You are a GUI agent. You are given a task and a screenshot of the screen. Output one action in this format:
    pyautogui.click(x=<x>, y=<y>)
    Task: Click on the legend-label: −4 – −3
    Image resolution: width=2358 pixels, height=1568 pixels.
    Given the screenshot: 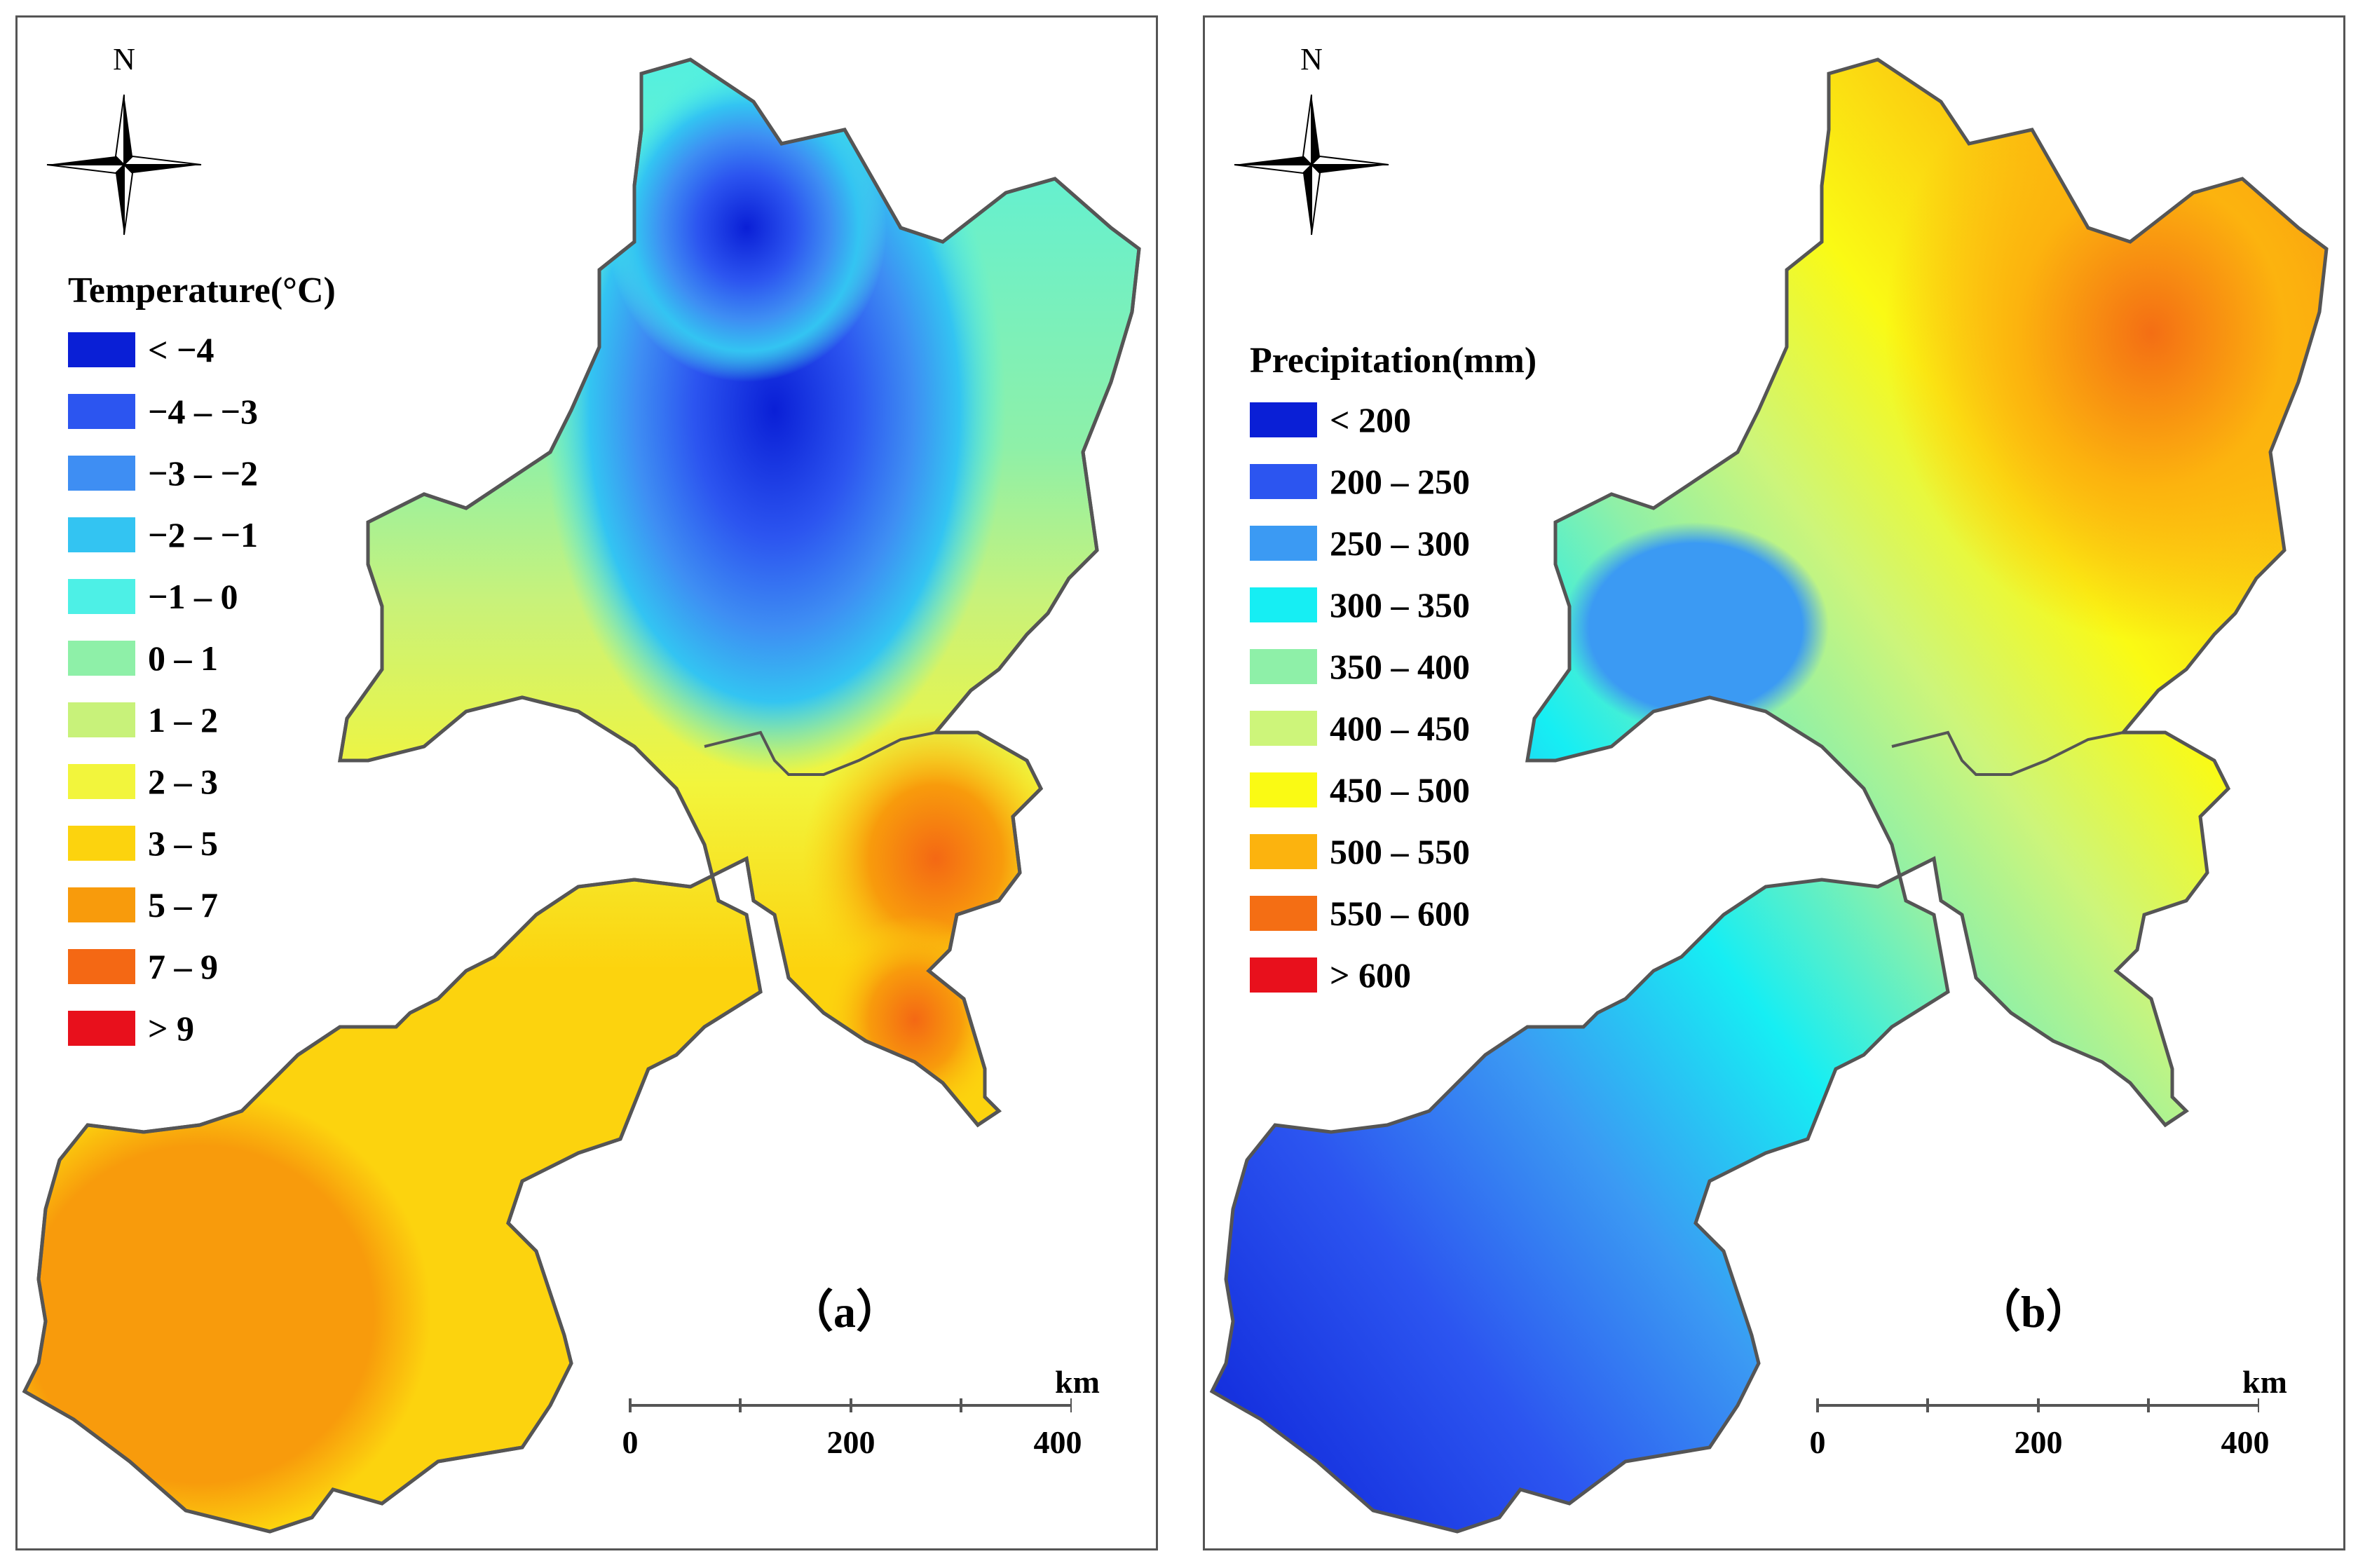 What is the action you would take?
    pyautogui.click(x=203, y=411)
    